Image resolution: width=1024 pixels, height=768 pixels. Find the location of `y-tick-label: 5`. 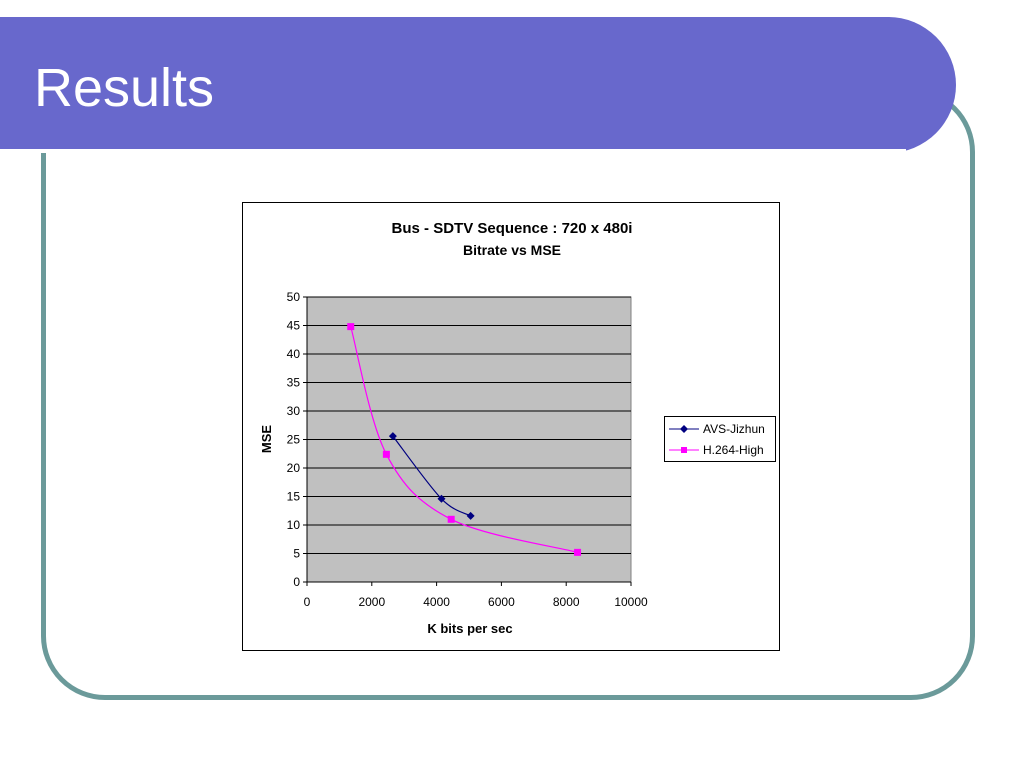

y-tick-label: 5 is located at coordinates (296, 554).